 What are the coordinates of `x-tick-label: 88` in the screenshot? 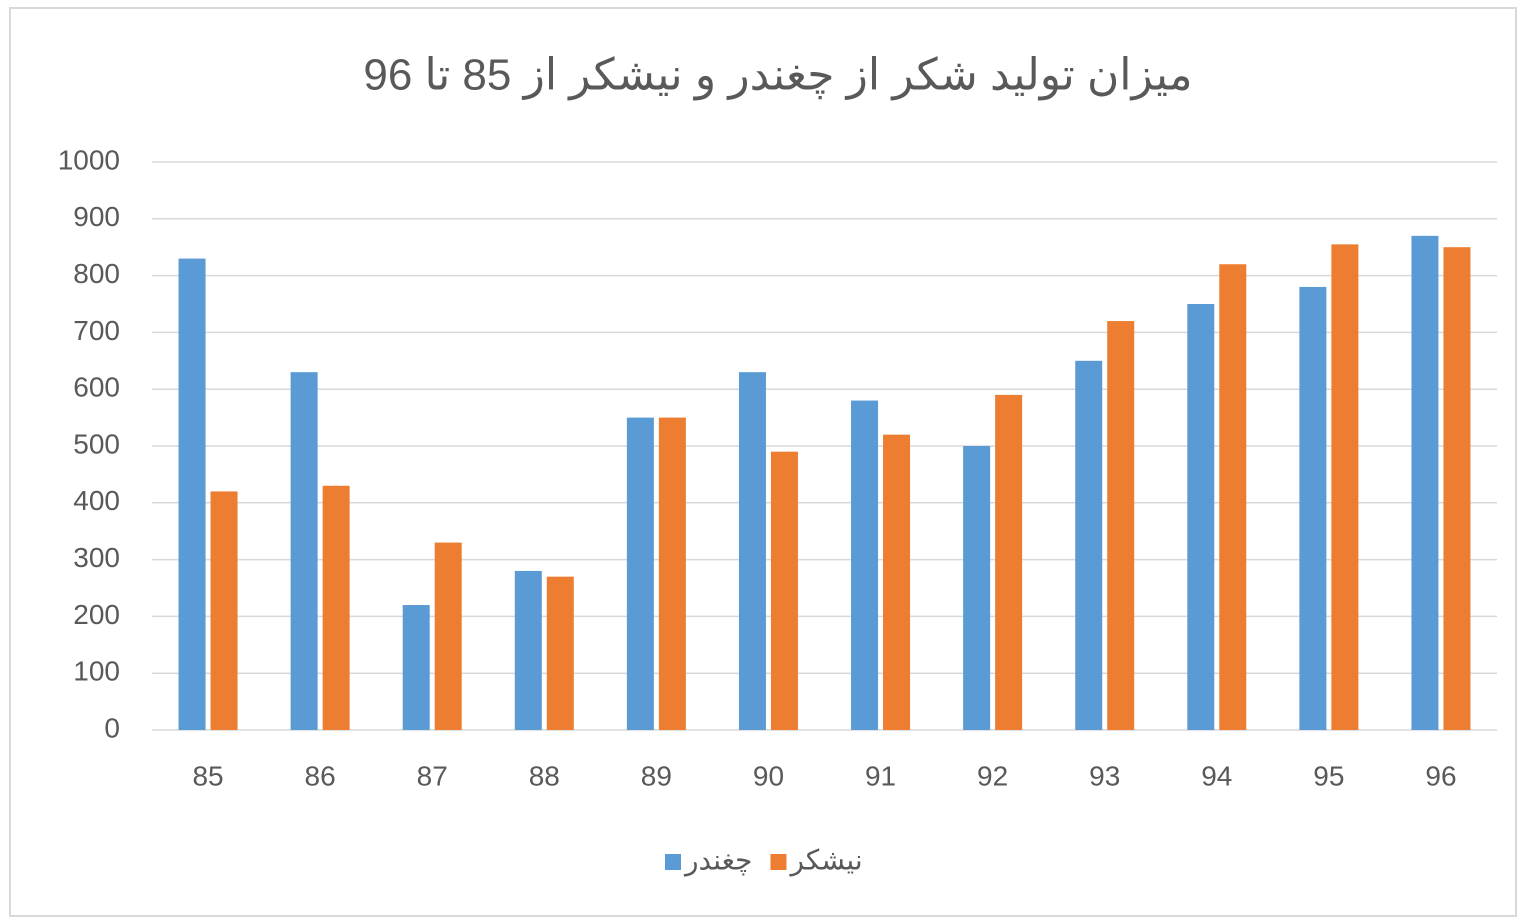 It's located at (544, 775).